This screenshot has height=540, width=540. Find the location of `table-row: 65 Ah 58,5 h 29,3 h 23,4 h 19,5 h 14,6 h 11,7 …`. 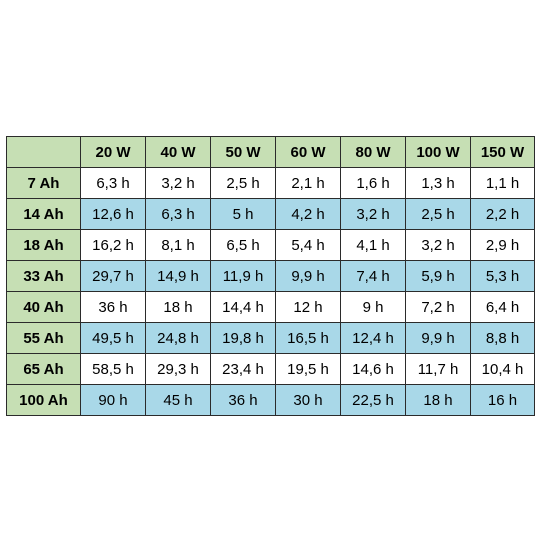

table-row: 65 Ah 58,5 h 29,3 h 23,4 h 19,5 h 14,6 h 11,7 … is located at coordinates (270, 369).